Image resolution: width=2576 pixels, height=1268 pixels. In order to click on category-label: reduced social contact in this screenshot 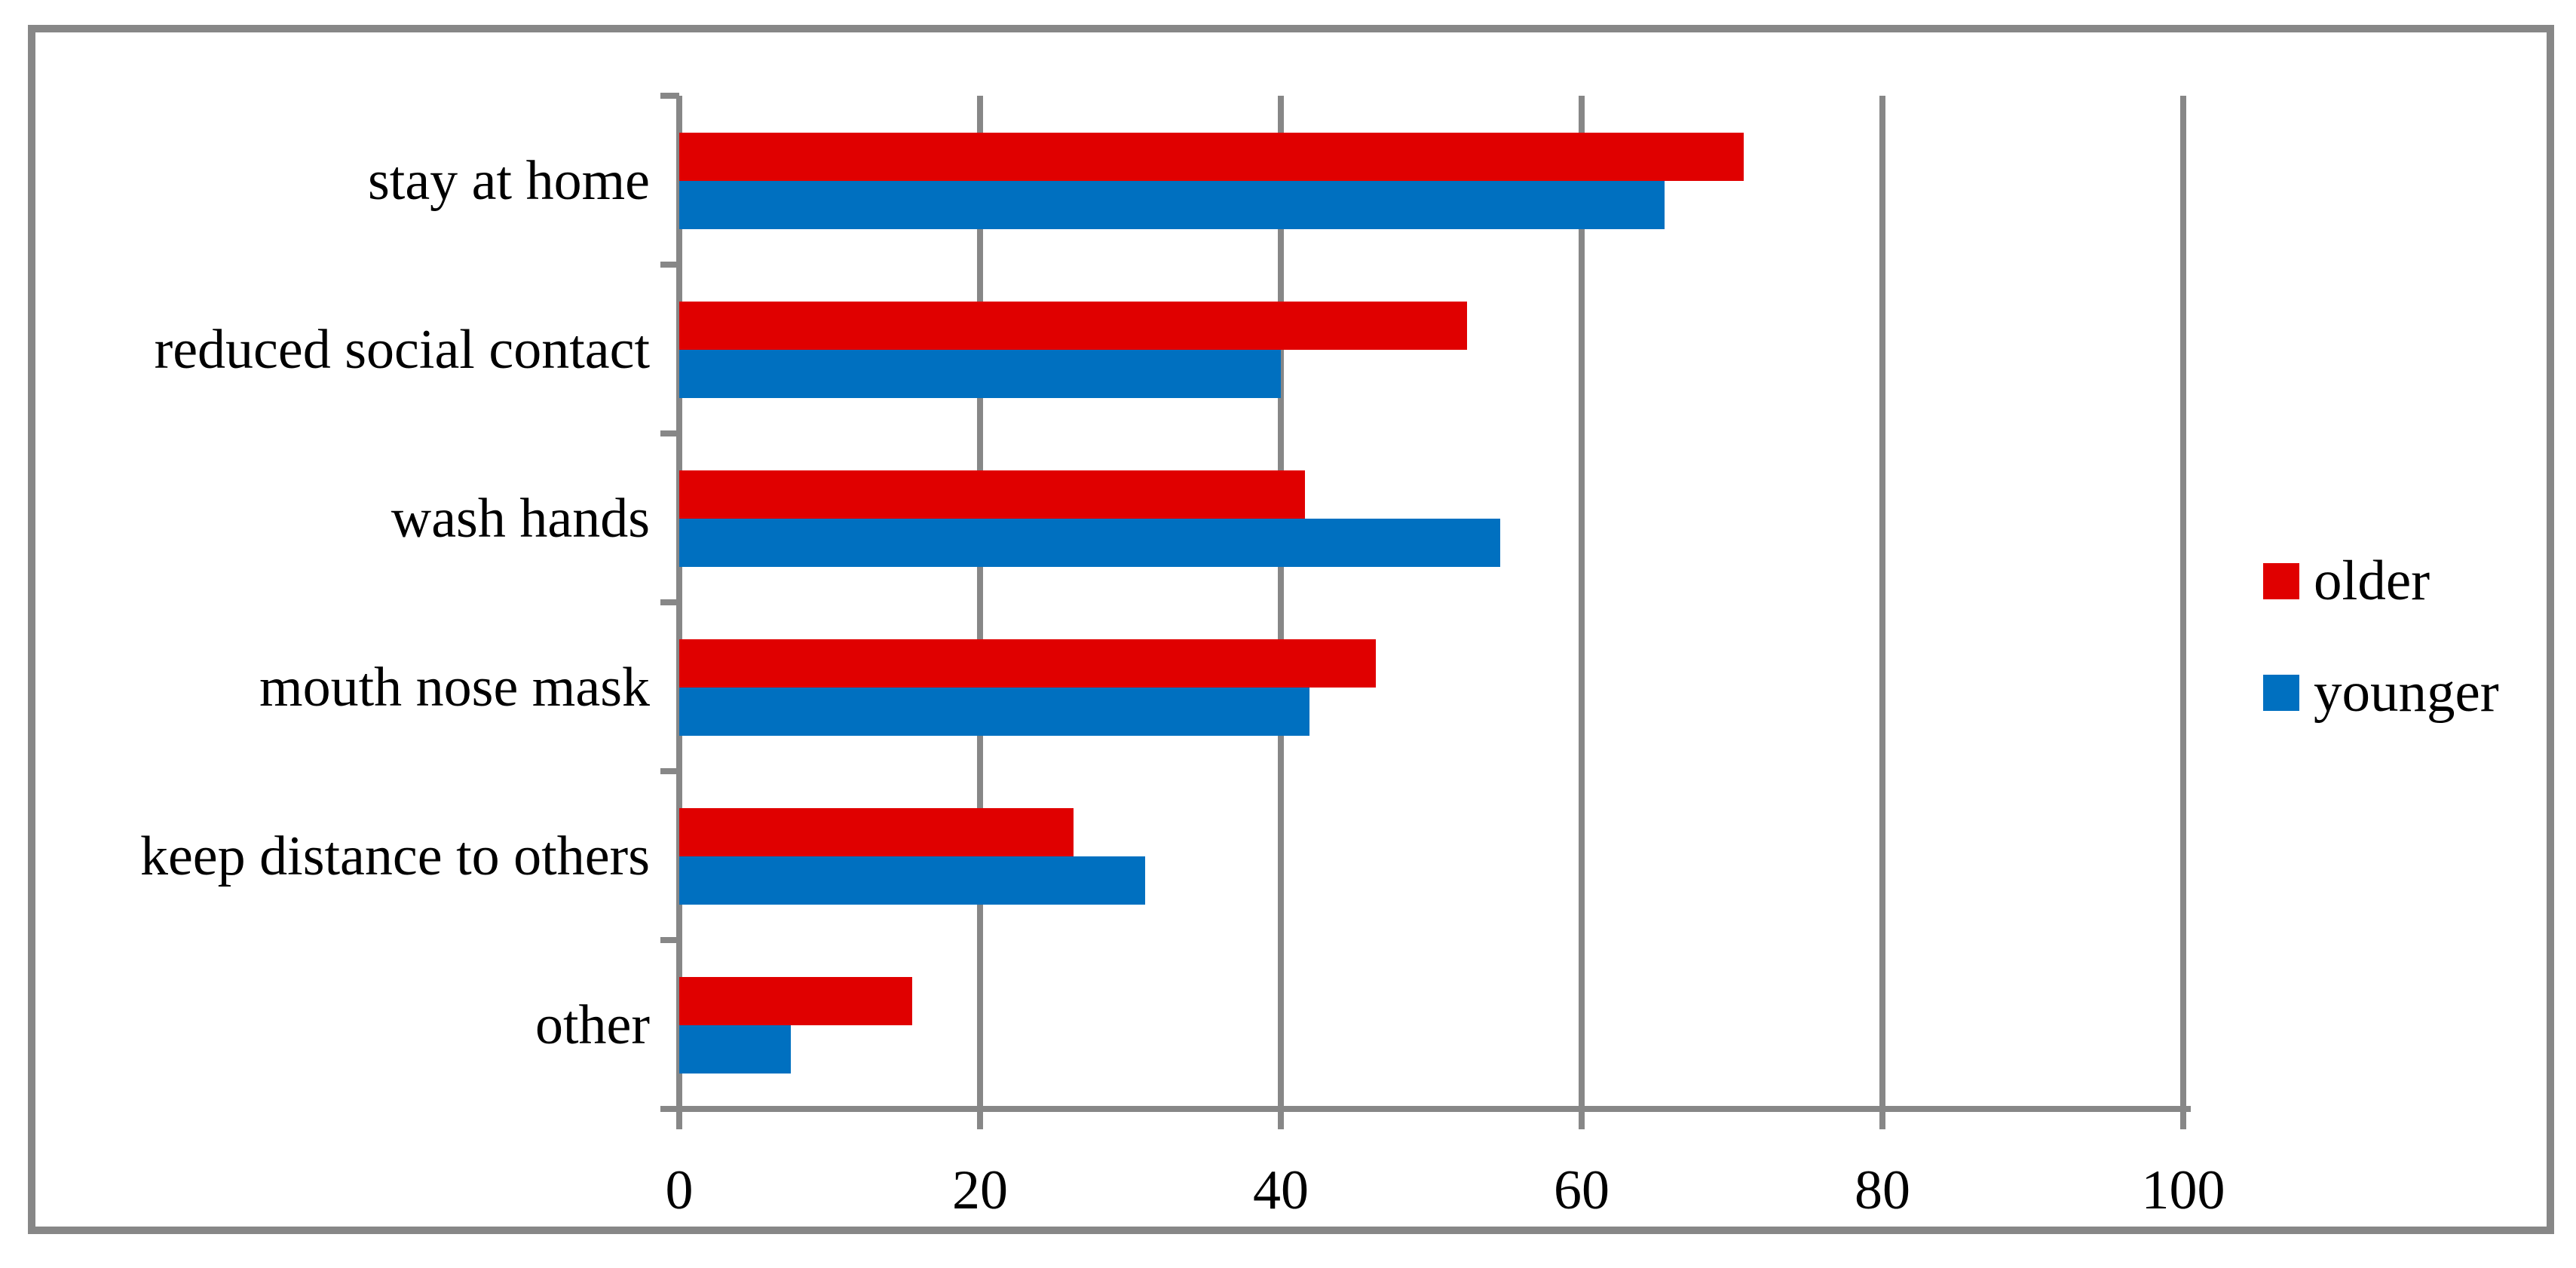, I will do `click(402, 350)`.